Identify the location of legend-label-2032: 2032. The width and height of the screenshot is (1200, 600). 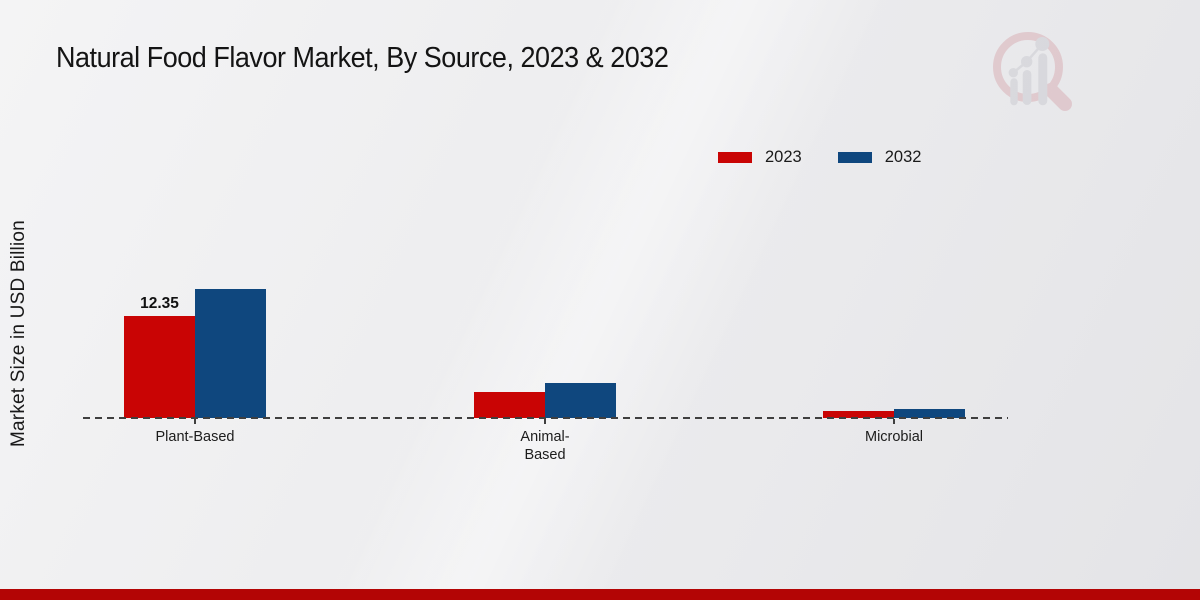
(903, 157).